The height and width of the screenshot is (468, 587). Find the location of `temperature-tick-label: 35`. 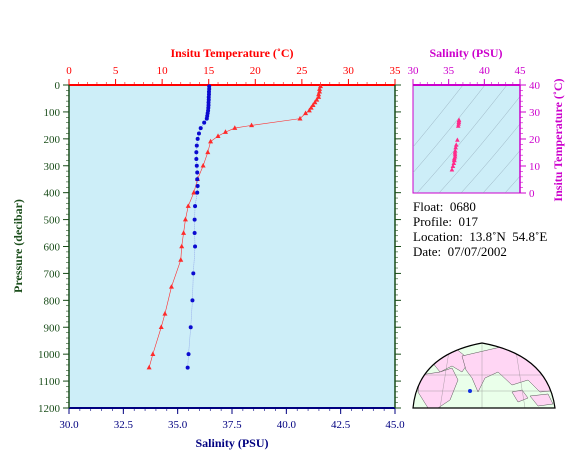

temperature-tick-label: 35 is located at coordinates (396, 71).